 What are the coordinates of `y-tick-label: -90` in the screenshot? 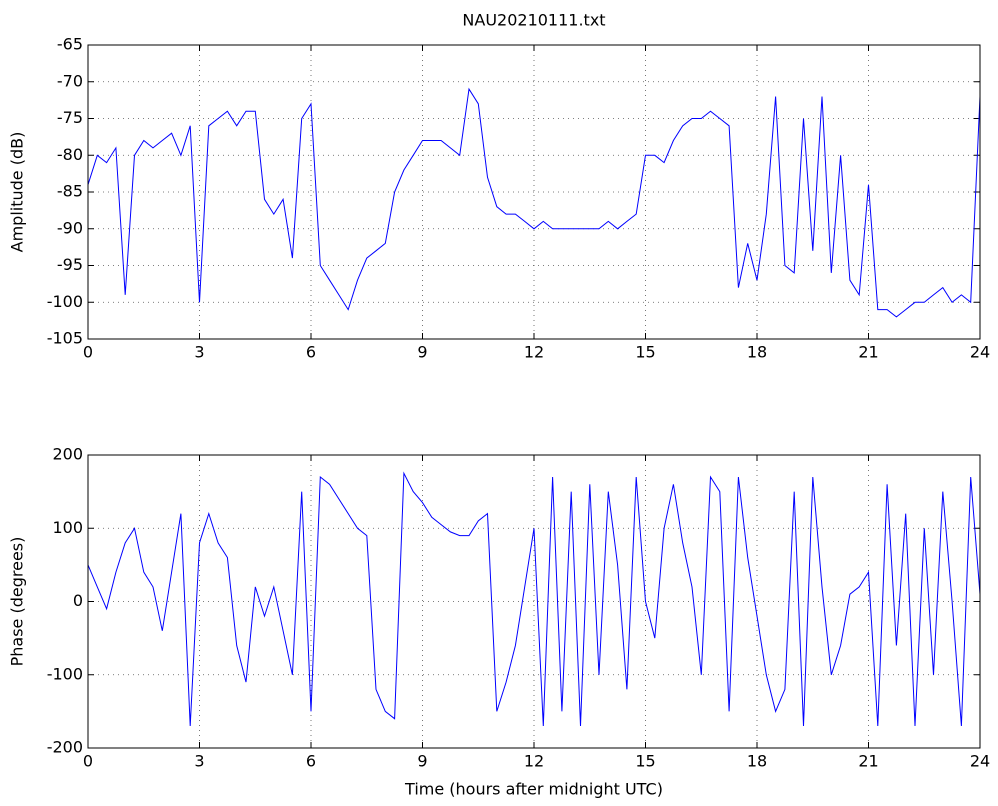 It's located at (70, 227).